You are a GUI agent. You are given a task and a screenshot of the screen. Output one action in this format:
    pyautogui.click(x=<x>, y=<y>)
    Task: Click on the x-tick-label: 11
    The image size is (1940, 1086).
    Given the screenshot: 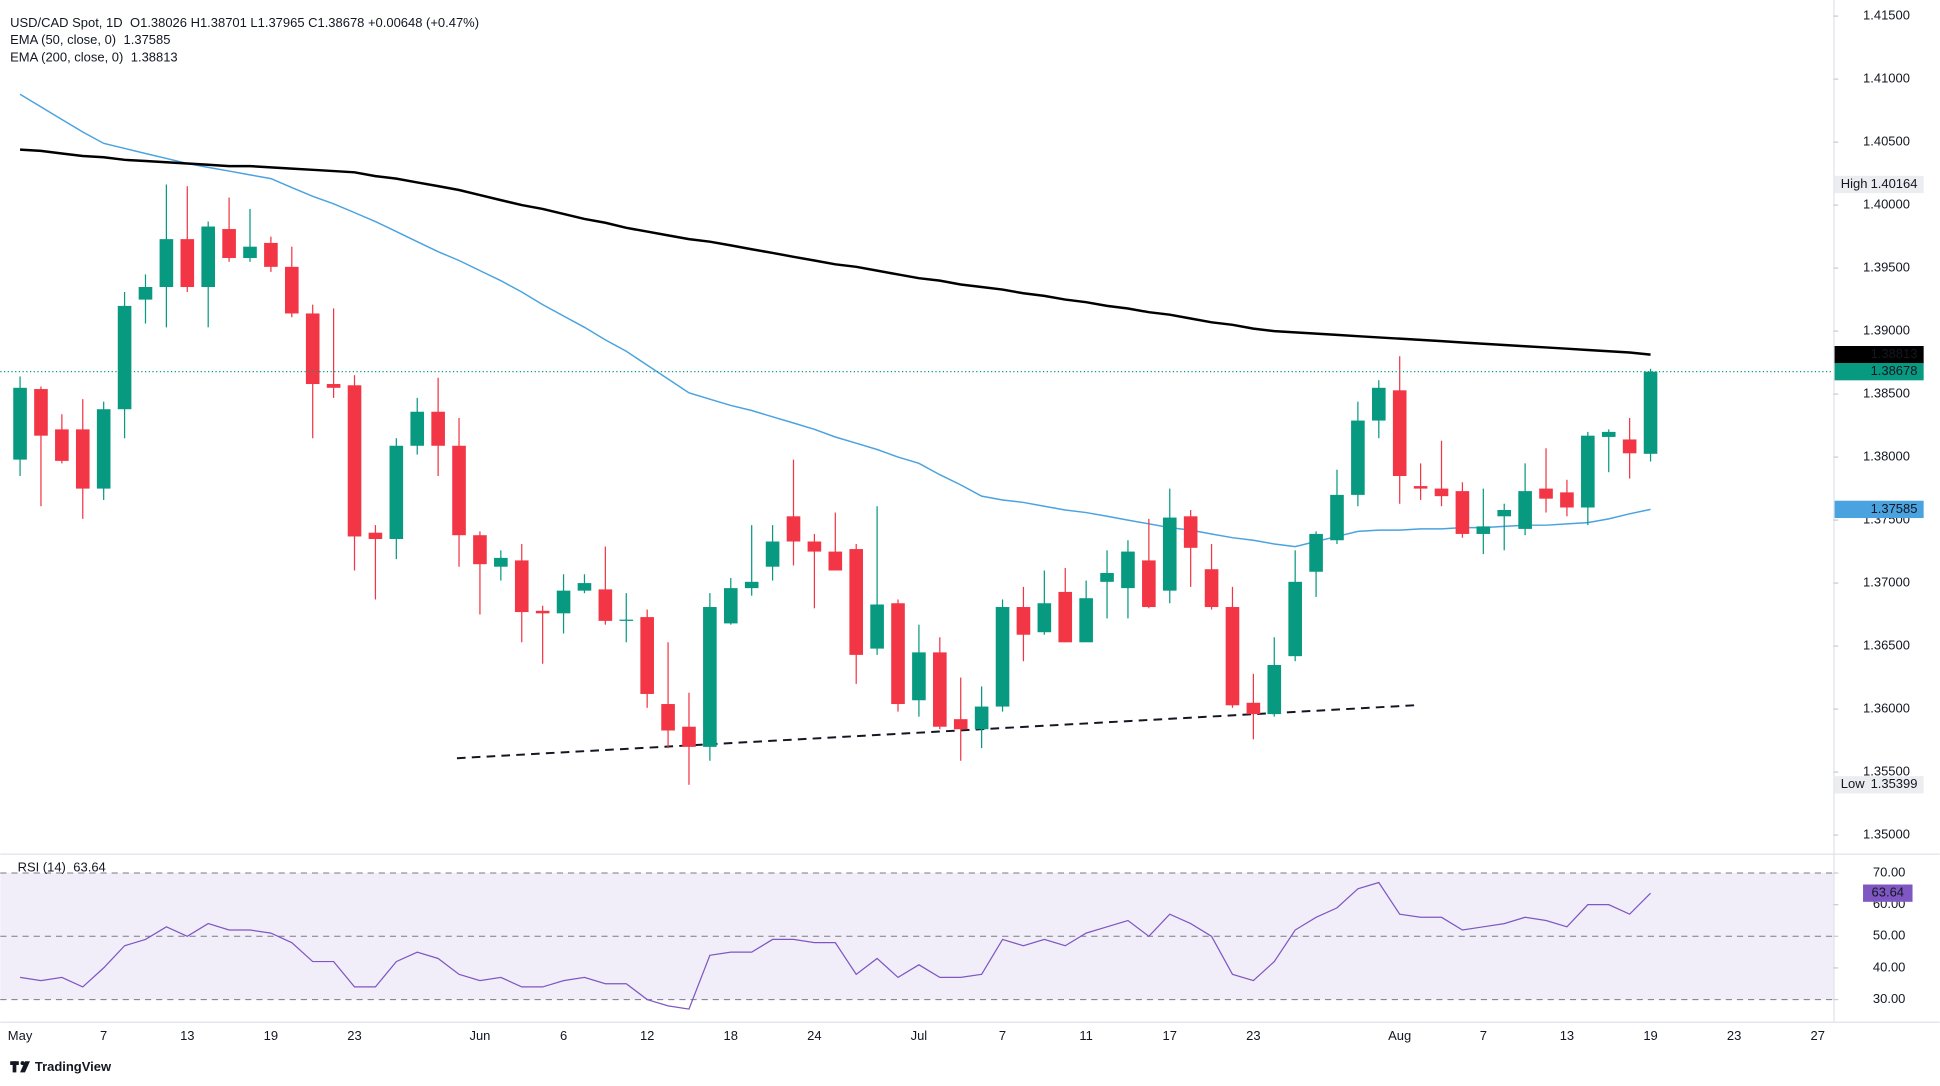 What is the action you would take?
    pyautogui.click(x=1085, y=1035)
    